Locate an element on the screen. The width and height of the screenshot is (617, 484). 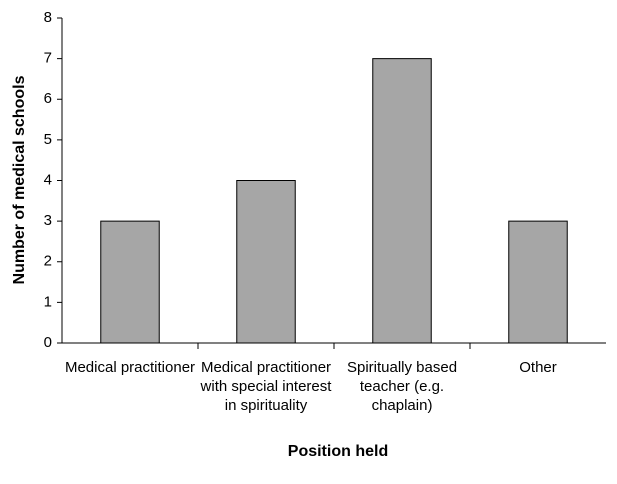
y-axis-title: Number of medical schools is located at coordinates (19, 179).